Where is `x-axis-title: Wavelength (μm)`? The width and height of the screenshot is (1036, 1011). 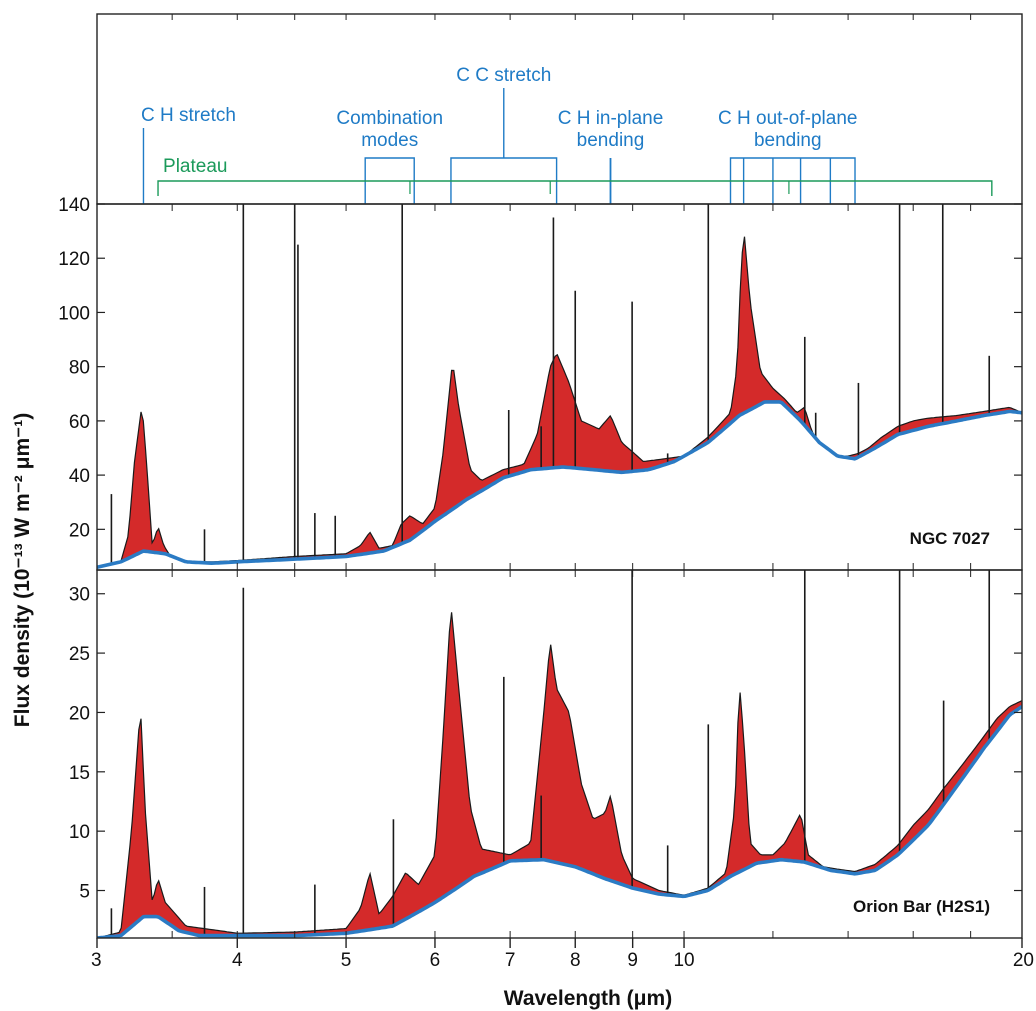
x-axis-title: Wavelength (μm) is located at coordinates (588, 998).